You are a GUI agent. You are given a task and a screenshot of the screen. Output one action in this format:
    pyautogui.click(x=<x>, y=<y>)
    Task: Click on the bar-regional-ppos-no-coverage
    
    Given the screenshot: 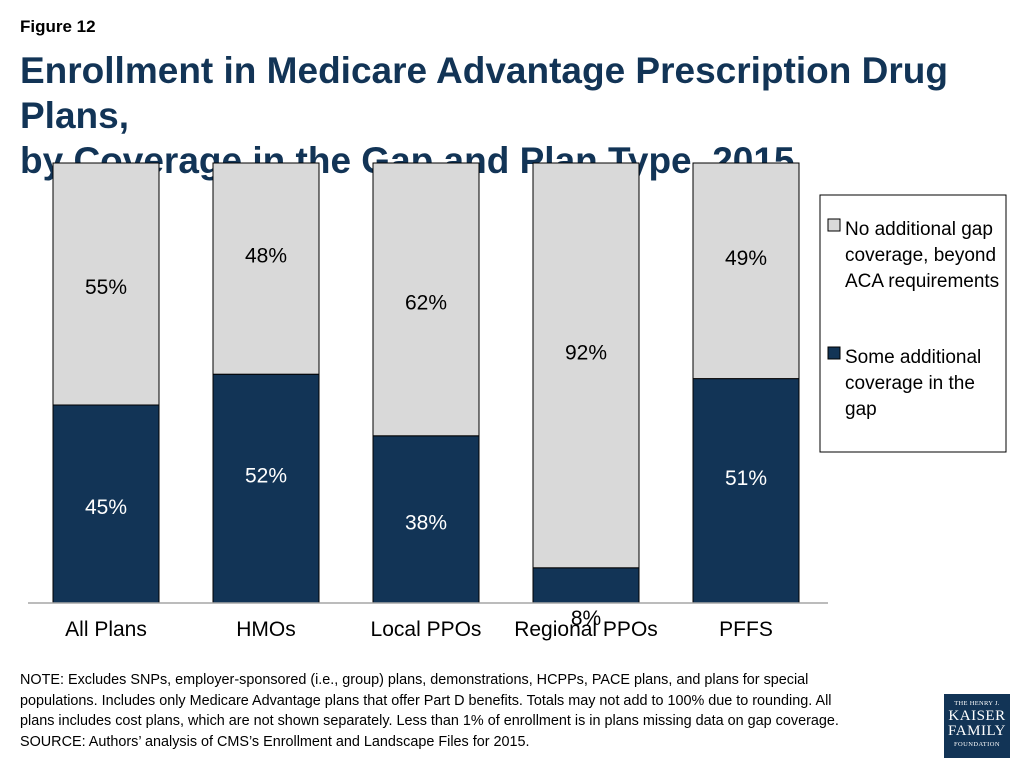 What is the action you would take?
    pyautogui.click(x=586, y=365)
    